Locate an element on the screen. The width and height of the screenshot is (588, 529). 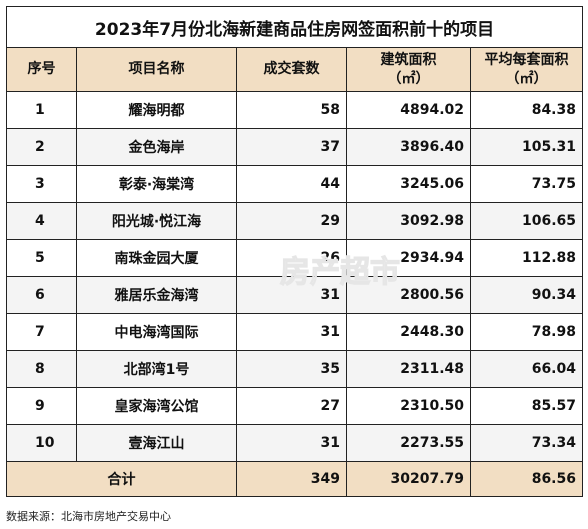
table-row: 7 中电海湾国际 31 2448.30 78.98 is located at coordinates (294, 332).